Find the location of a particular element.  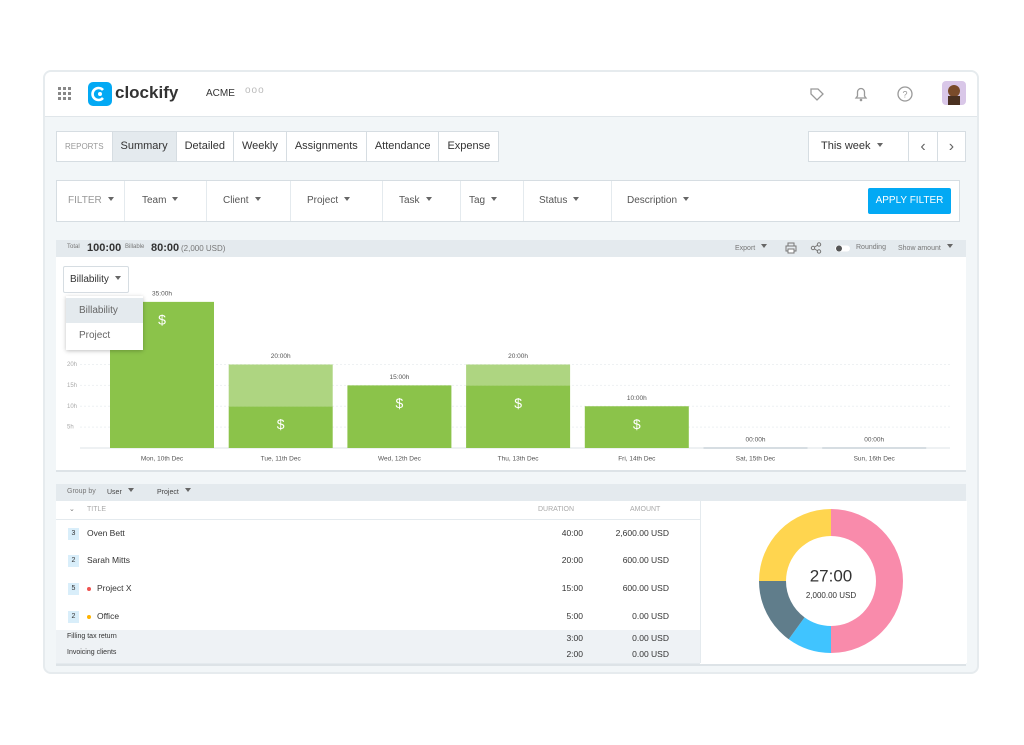

donut-panel is located at coordinates (833, 582).